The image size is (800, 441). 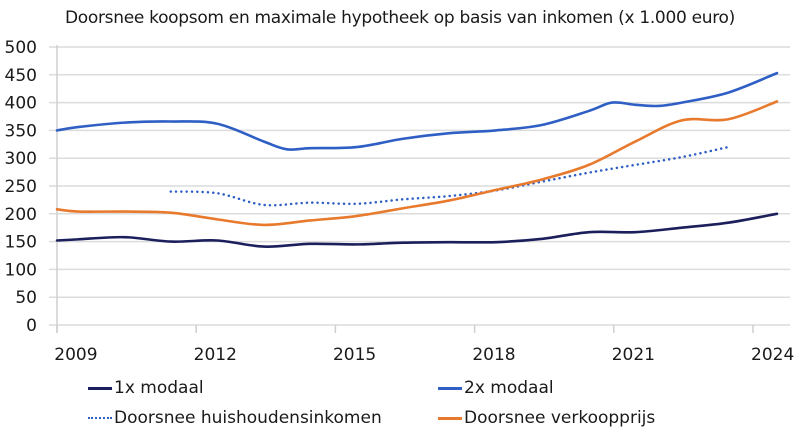 What do you see at coordinates (248, 418) in the screenshot?
I see `legend-label: Doorsnee huishoudensinkomen` at bounding box center [248, 418].